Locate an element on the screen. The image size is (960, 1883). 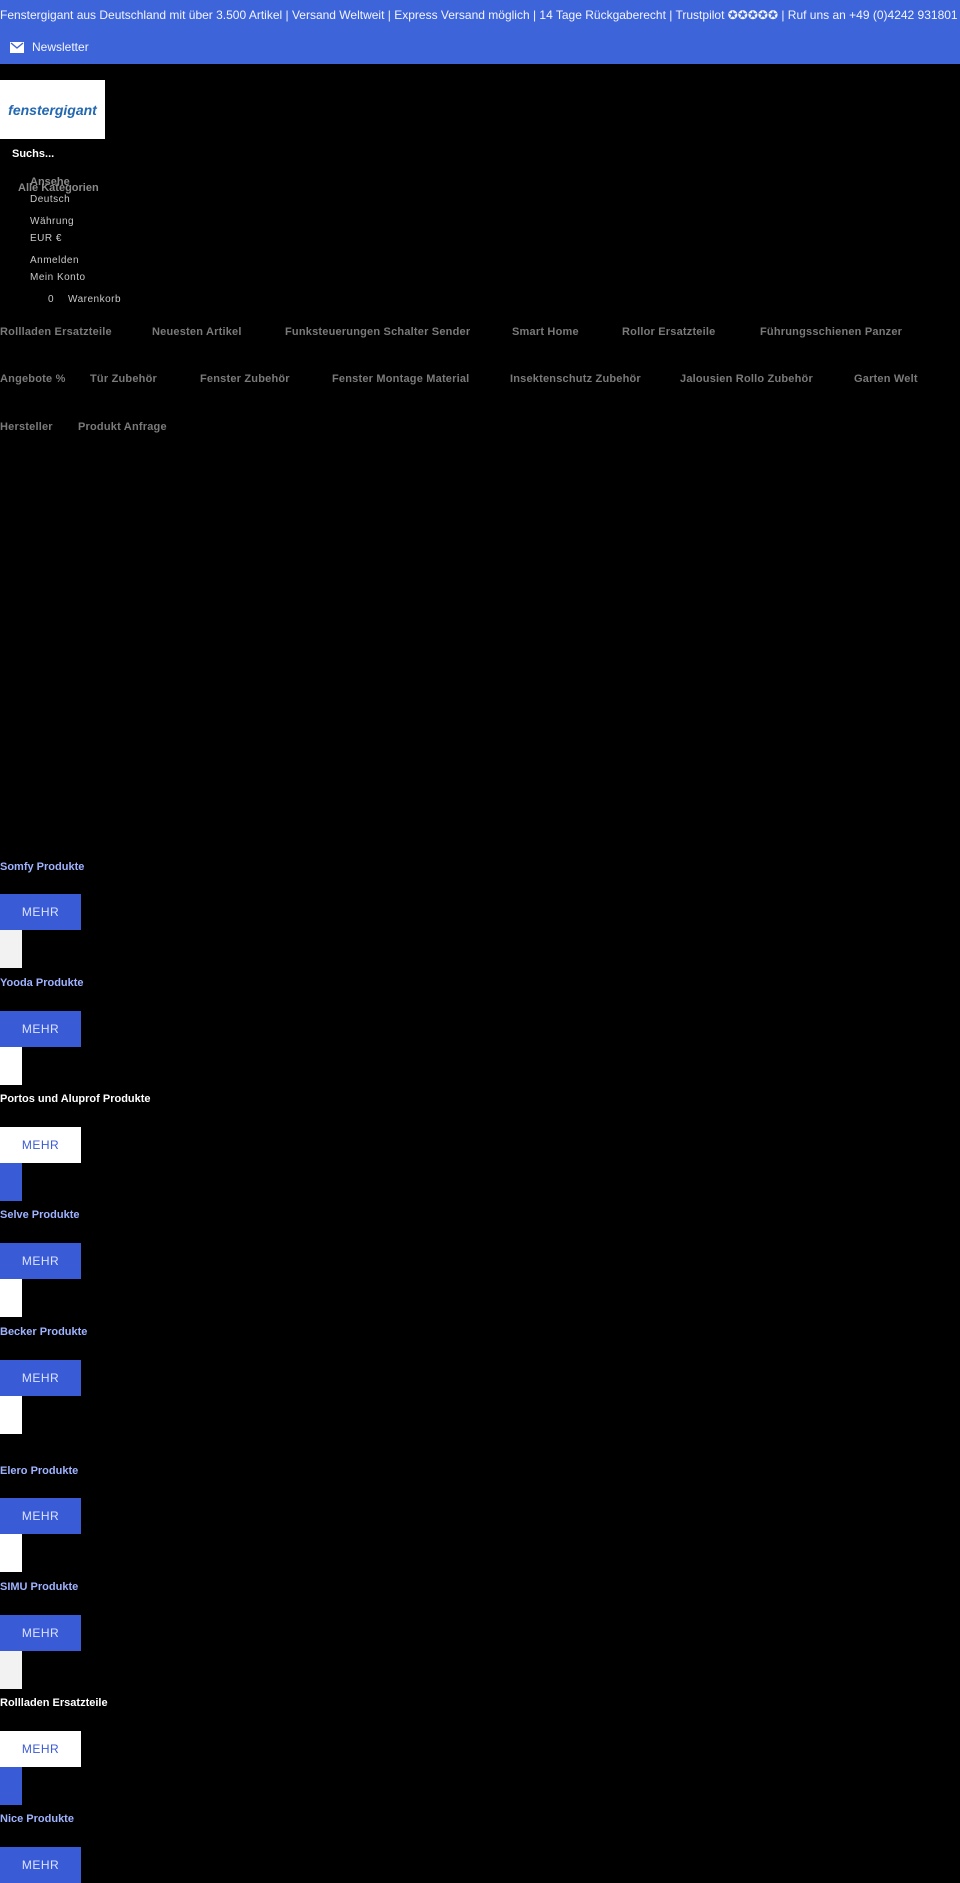
cart-count-badge: 0 is located at coordinates (51, 299).